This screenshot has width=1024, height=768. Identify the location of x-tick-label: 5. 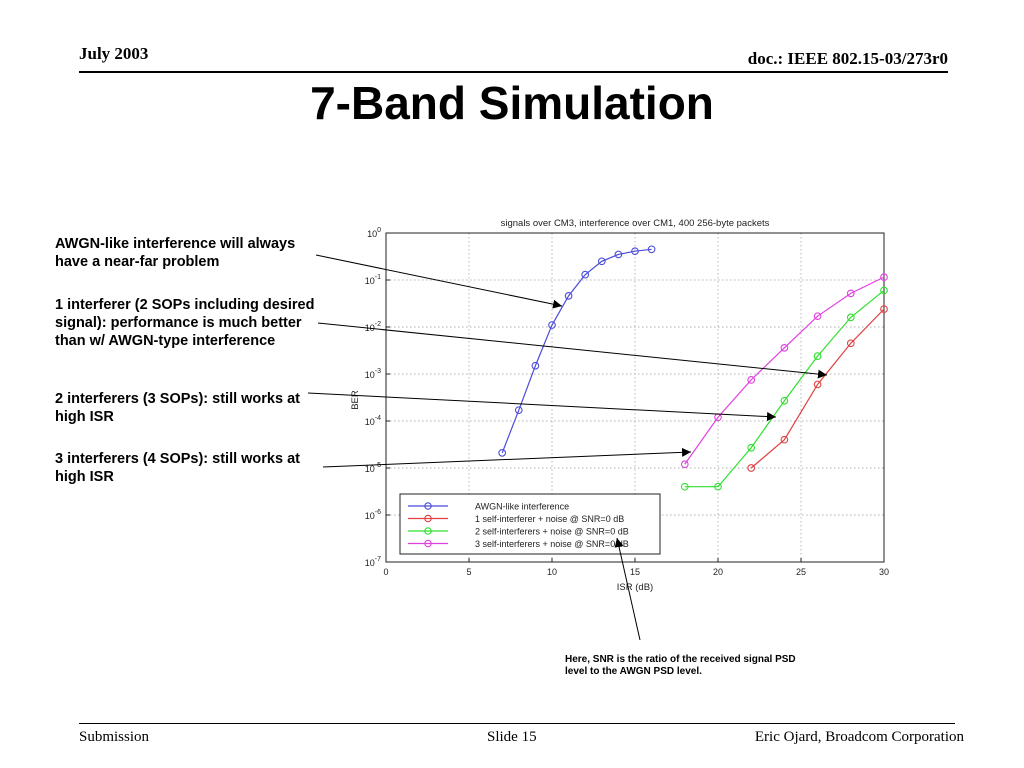
(468, 572).